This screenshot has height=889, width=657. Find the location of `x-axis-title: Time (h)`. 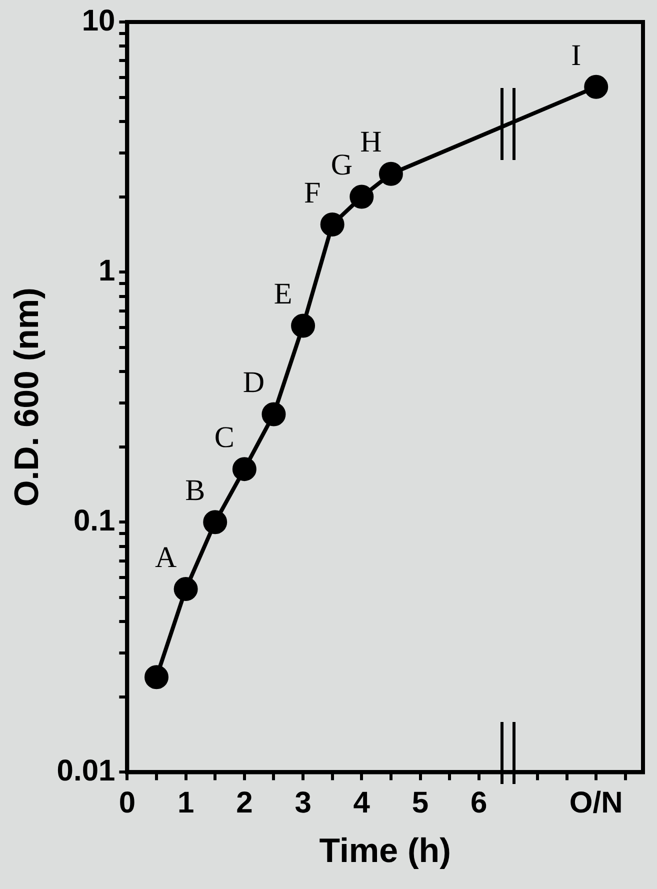

x-axis-title: Time (h) is located at coordinates (385, 851).